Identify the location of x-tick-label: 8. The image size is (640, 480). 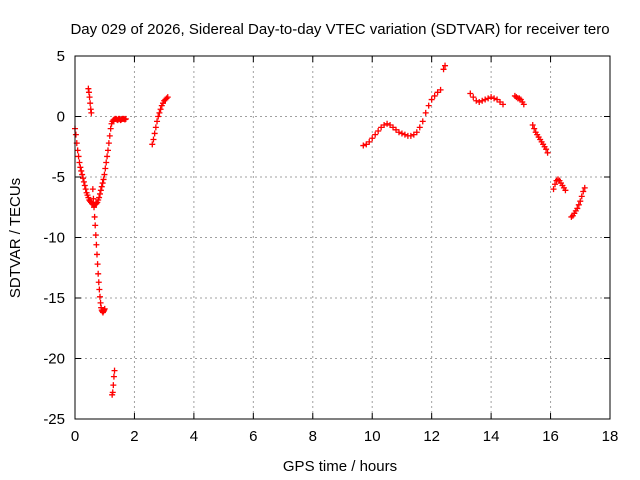
(313, 436).